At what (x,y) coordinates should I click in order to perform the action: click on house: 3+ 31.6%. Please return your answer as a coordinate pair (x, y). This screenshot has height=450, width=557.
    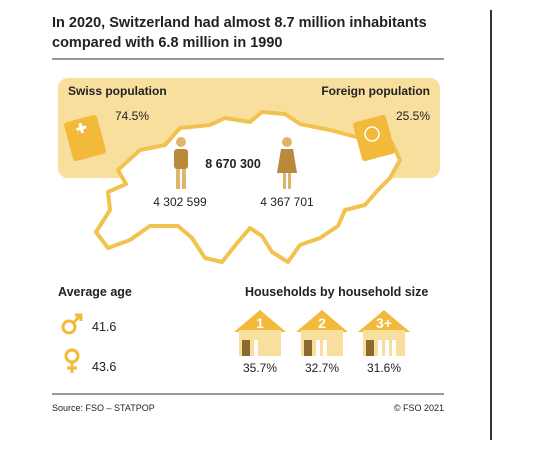
    Looking at the image, I should click on (384, 342).